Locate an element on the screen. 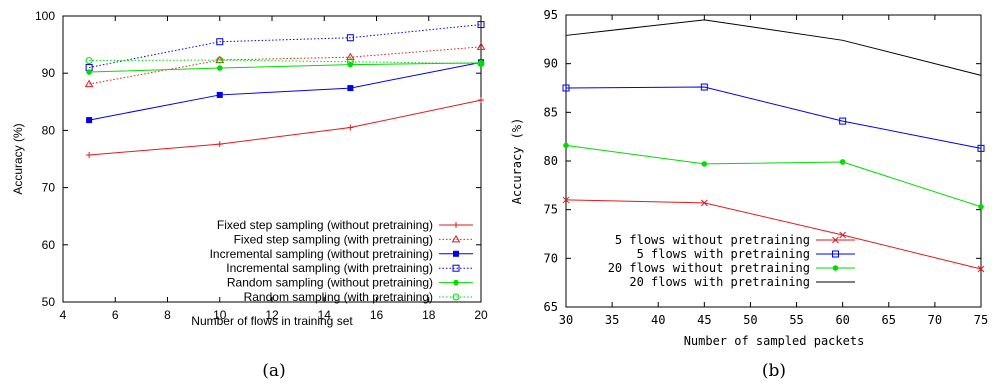 This screenshot has width=995, height=385. y-axis-label-b: Accuracy (%) is located at coordinates (517, 161).